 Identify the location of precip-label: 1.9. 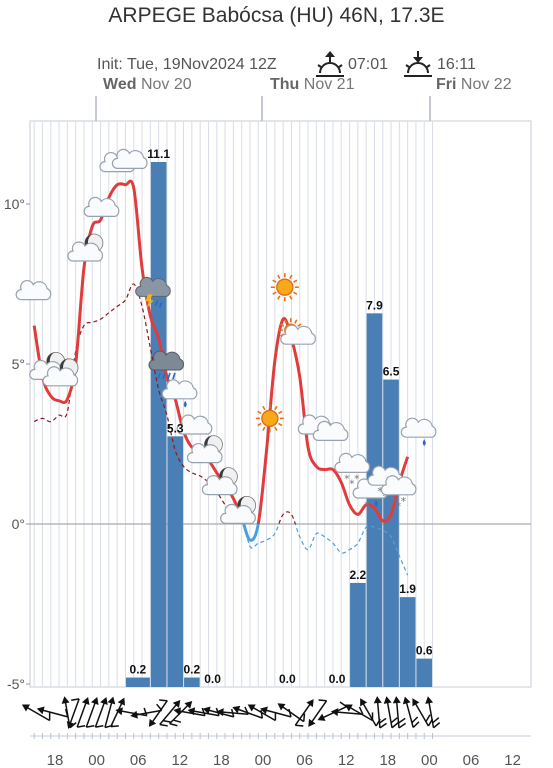
(407, 589).